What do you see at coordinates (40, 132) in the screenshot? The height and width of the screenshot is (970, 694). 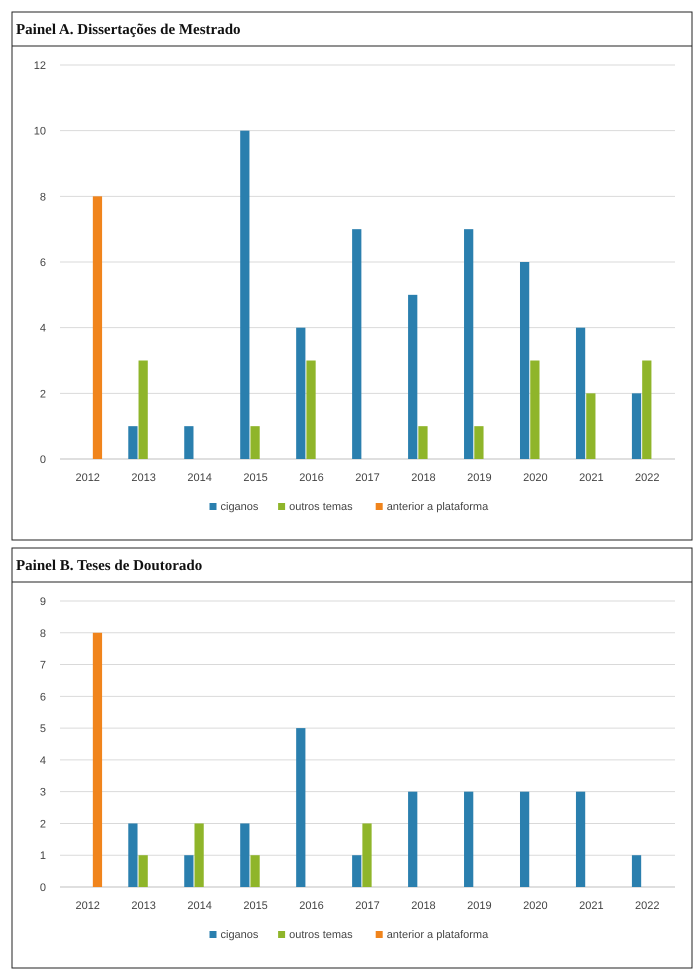 I see `y-tick-label: 10` at bounding box center [40, 132].